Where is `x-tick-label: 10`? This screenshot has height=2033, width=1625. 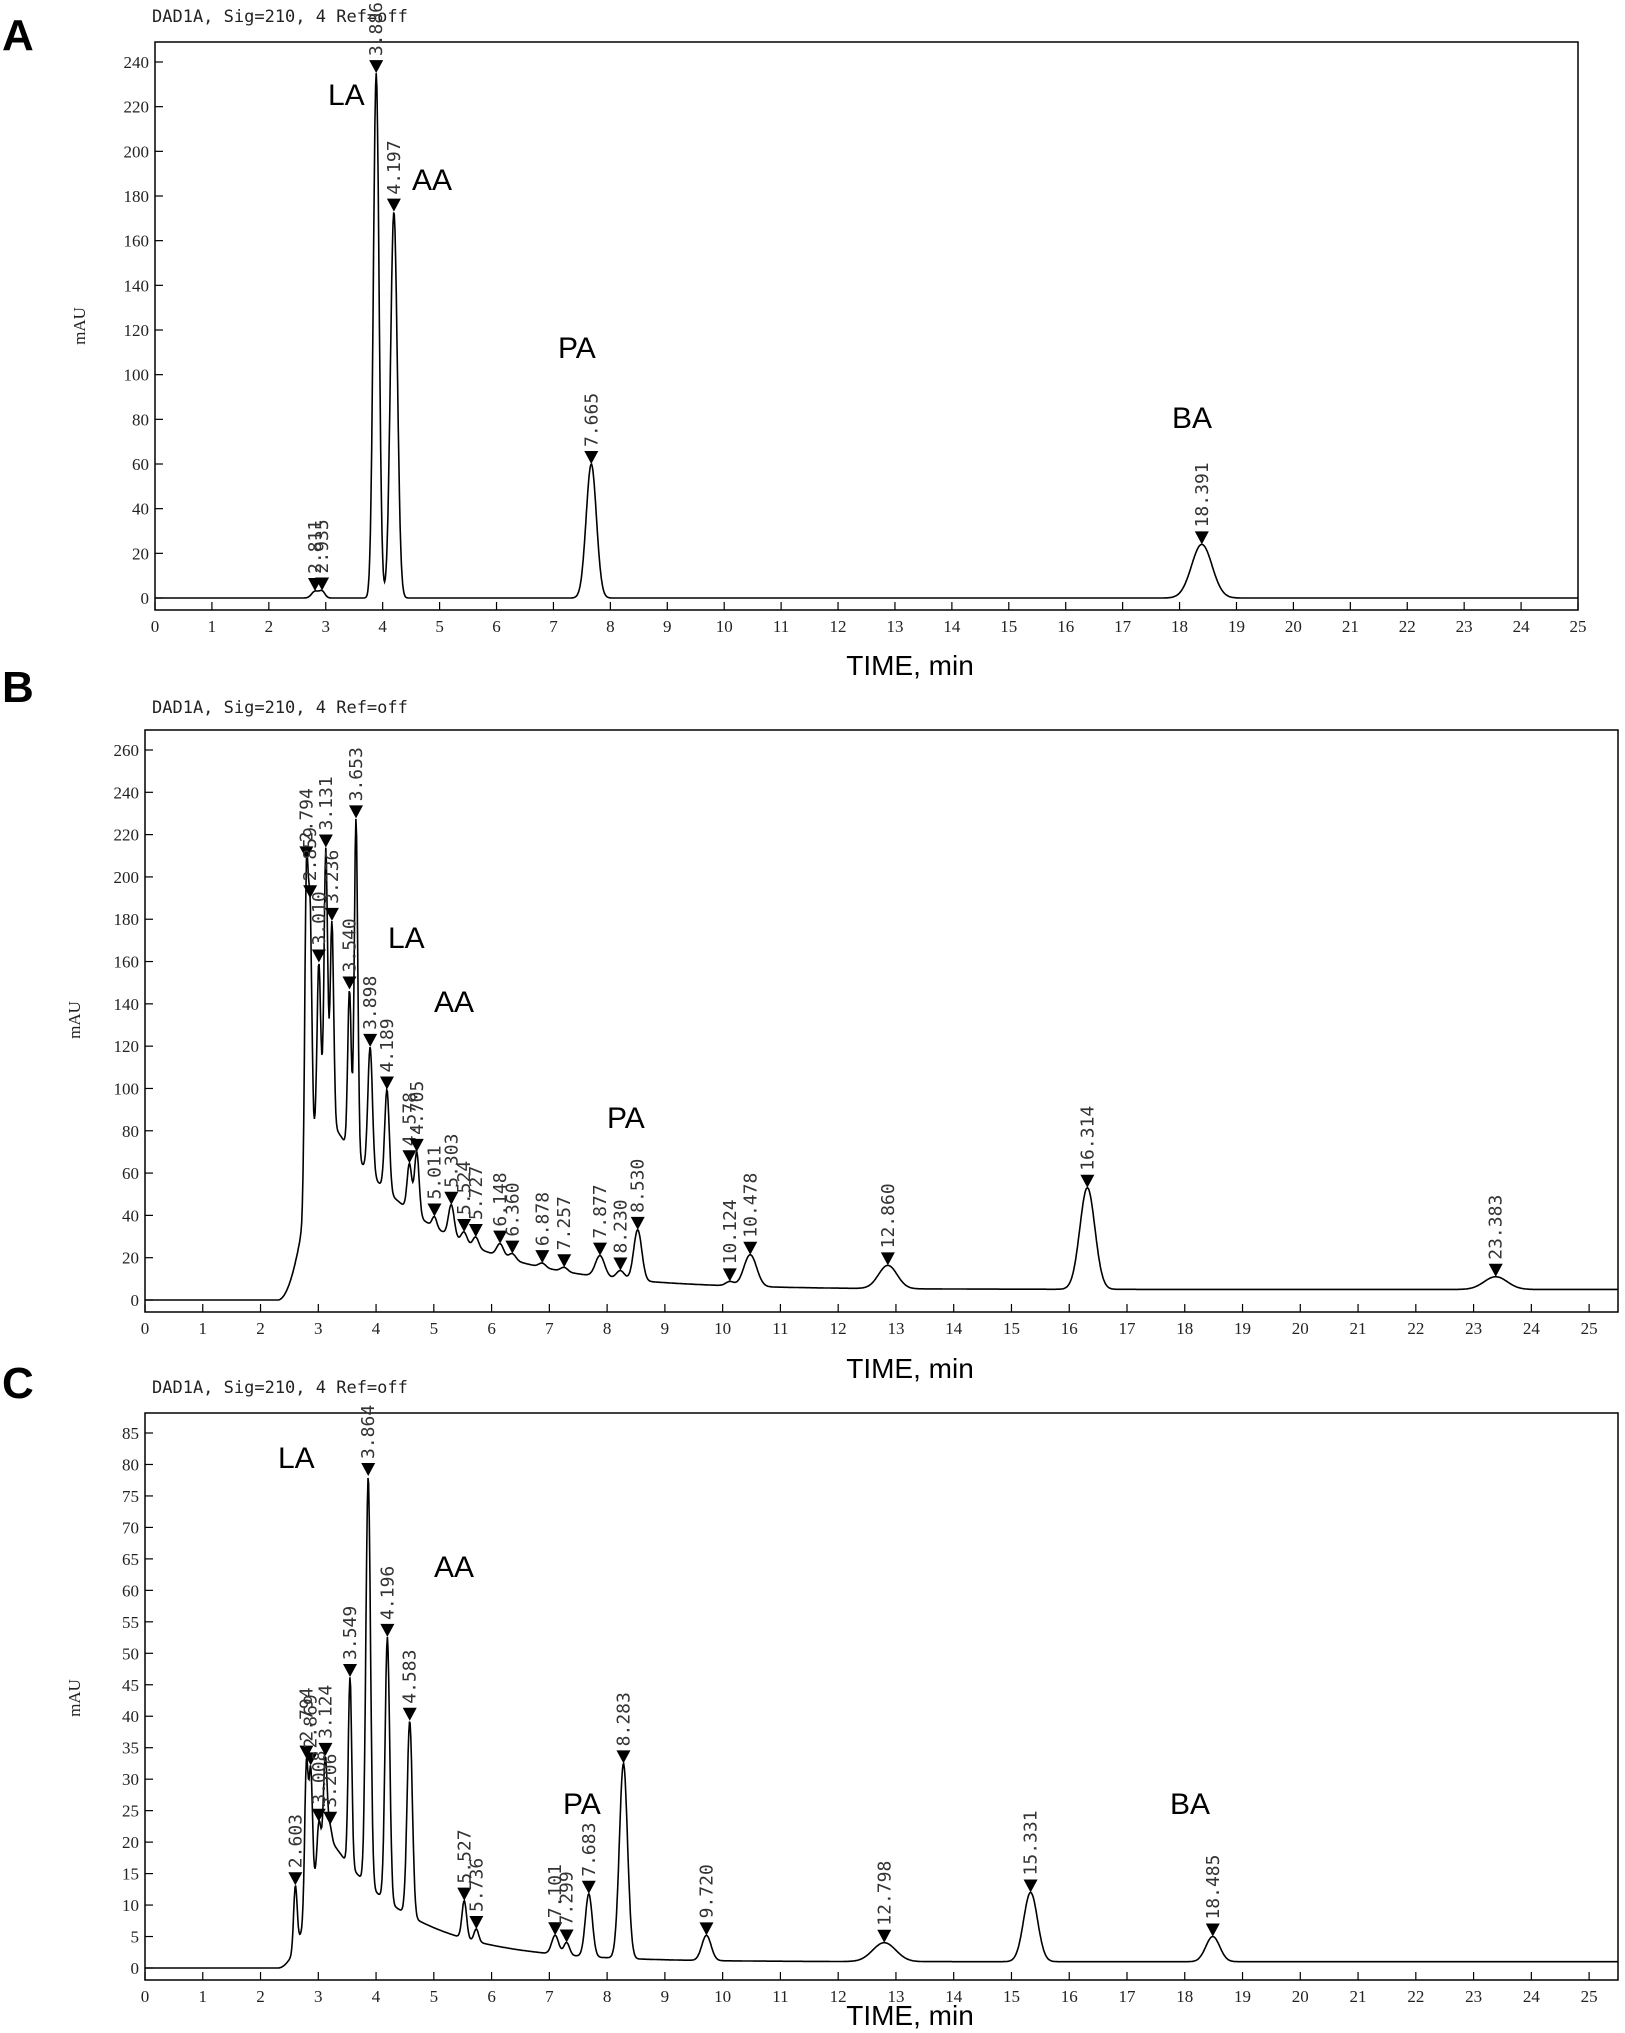 x-tick-label: 10 is located at coordinates (722, 1996).